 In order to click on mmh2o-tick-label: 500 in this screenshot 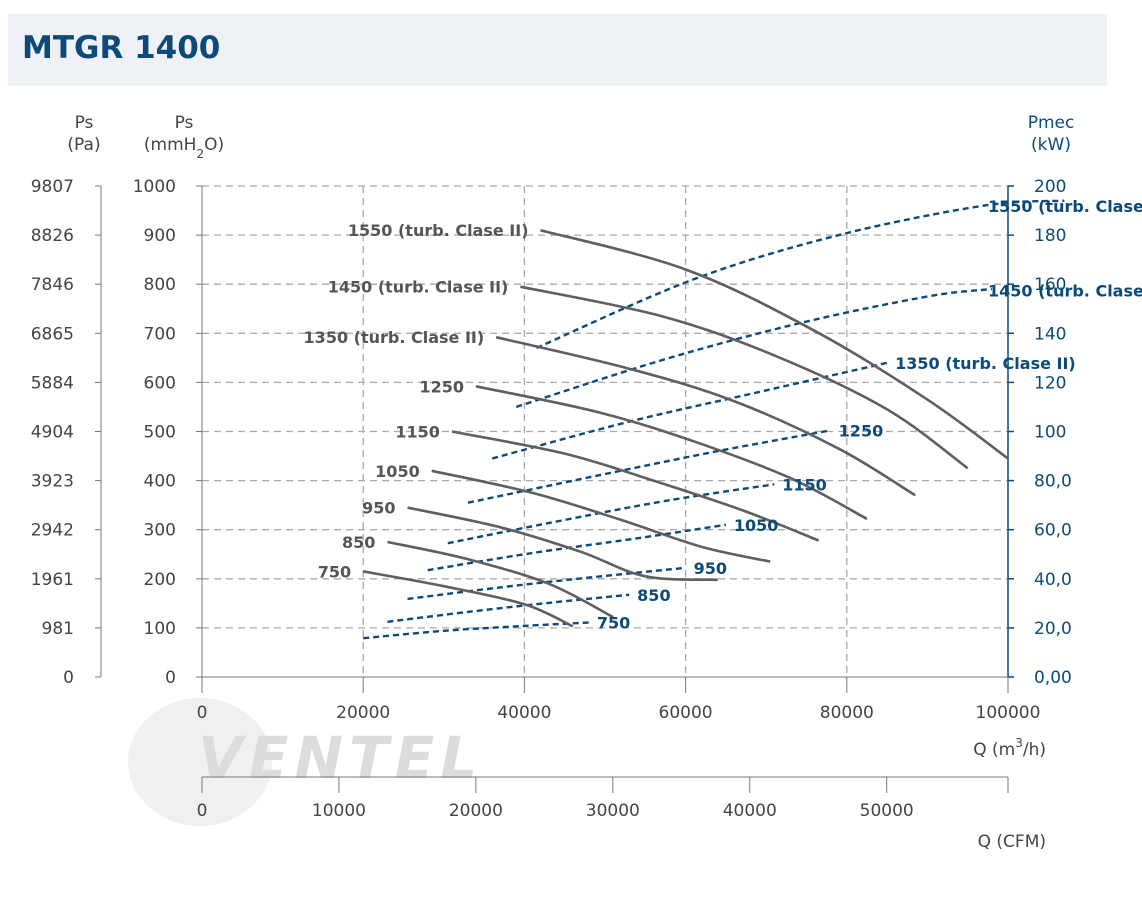, I will do `click(160, 433)`.